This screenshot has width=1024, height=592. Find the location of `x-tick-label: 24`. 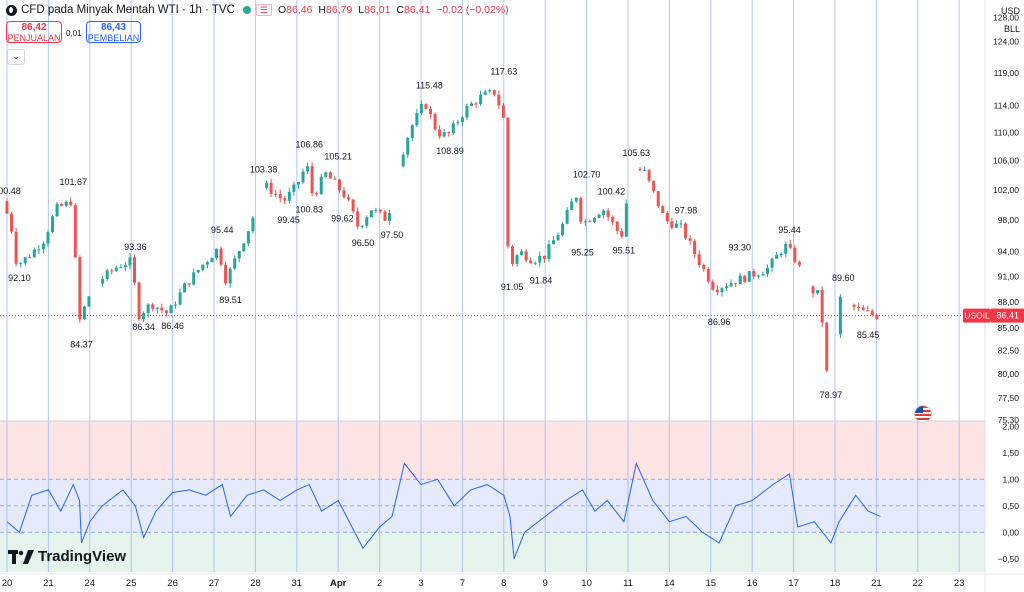

x-tick-label: 24 is located at coordinates (90, 583).